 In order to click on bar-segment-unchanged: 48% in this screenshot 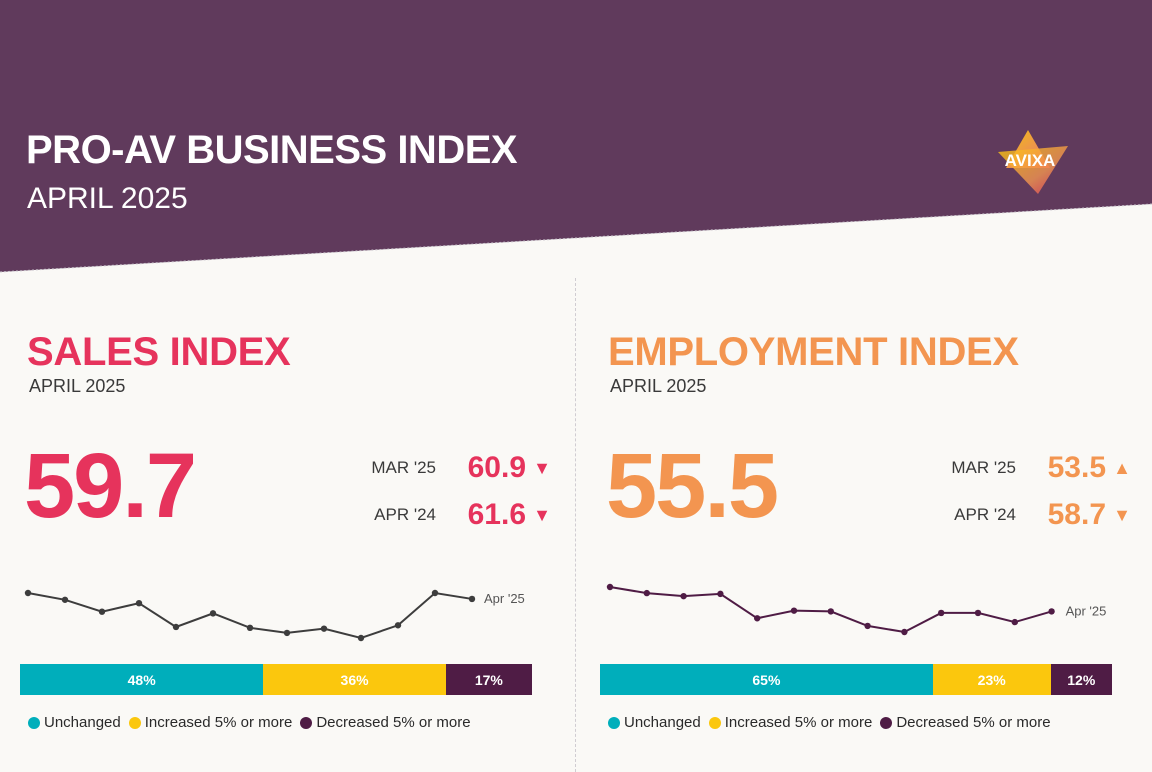, I will do `click(142, 679)`.